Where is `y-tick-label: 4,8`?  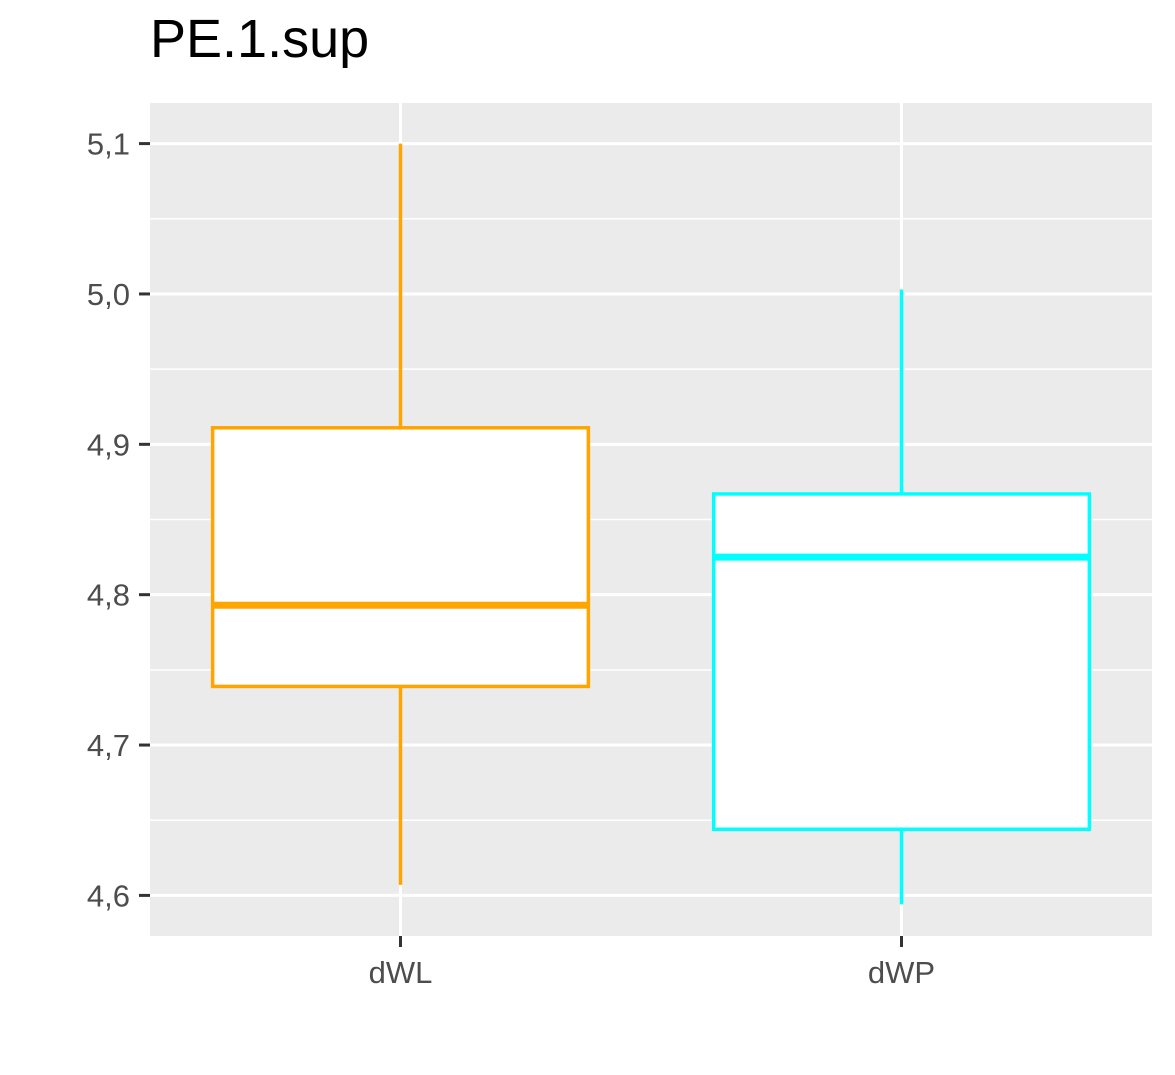 y-tick-label: 4,8 is located at coordinates (108, 595).